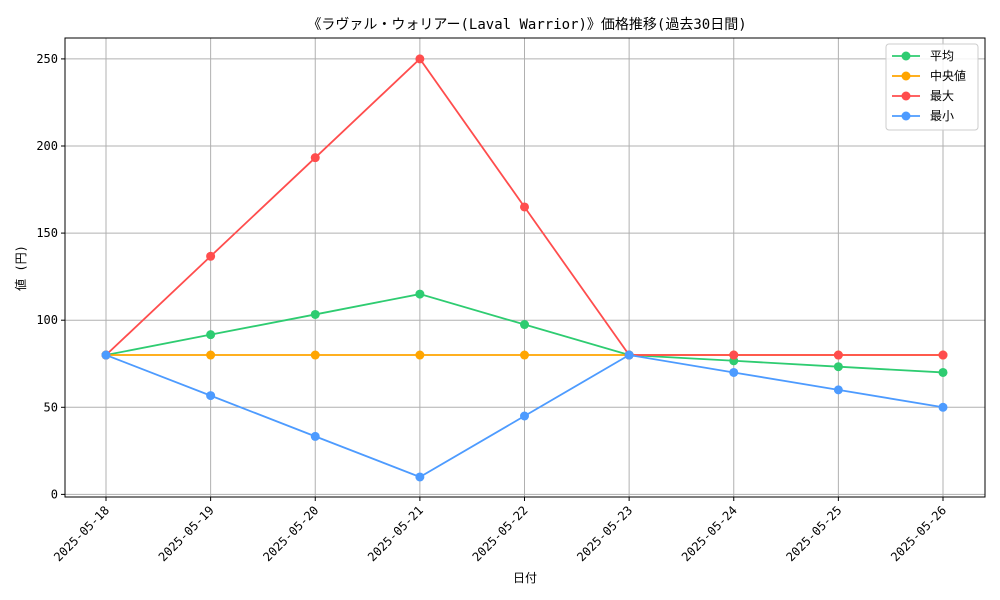  I want to click on chart-title: 《ラヴァル・ウォリアー(Laval Warrior)》価格推移(過去30日間), so click(526, 24).